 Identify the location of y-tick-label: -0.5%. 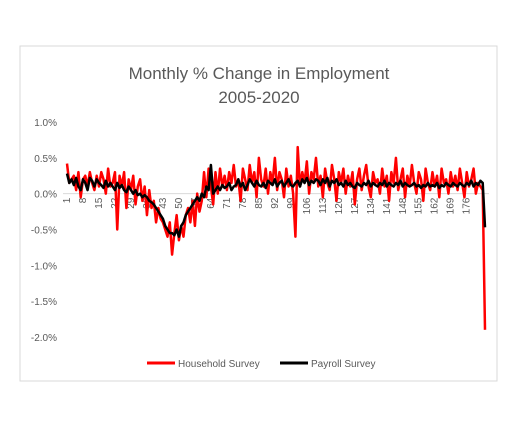
(44, 231).